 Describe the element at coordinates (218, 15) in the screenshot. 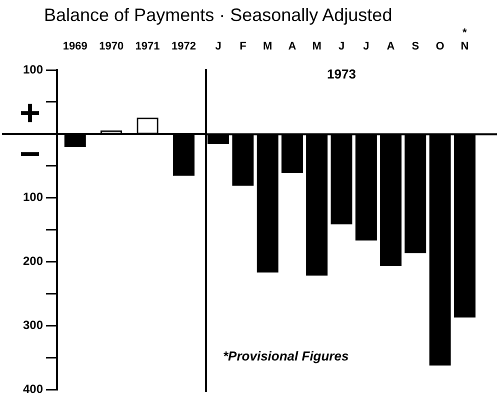

I see `chart-title: Balance of Payments · Seasonally Adjusted` at that location.